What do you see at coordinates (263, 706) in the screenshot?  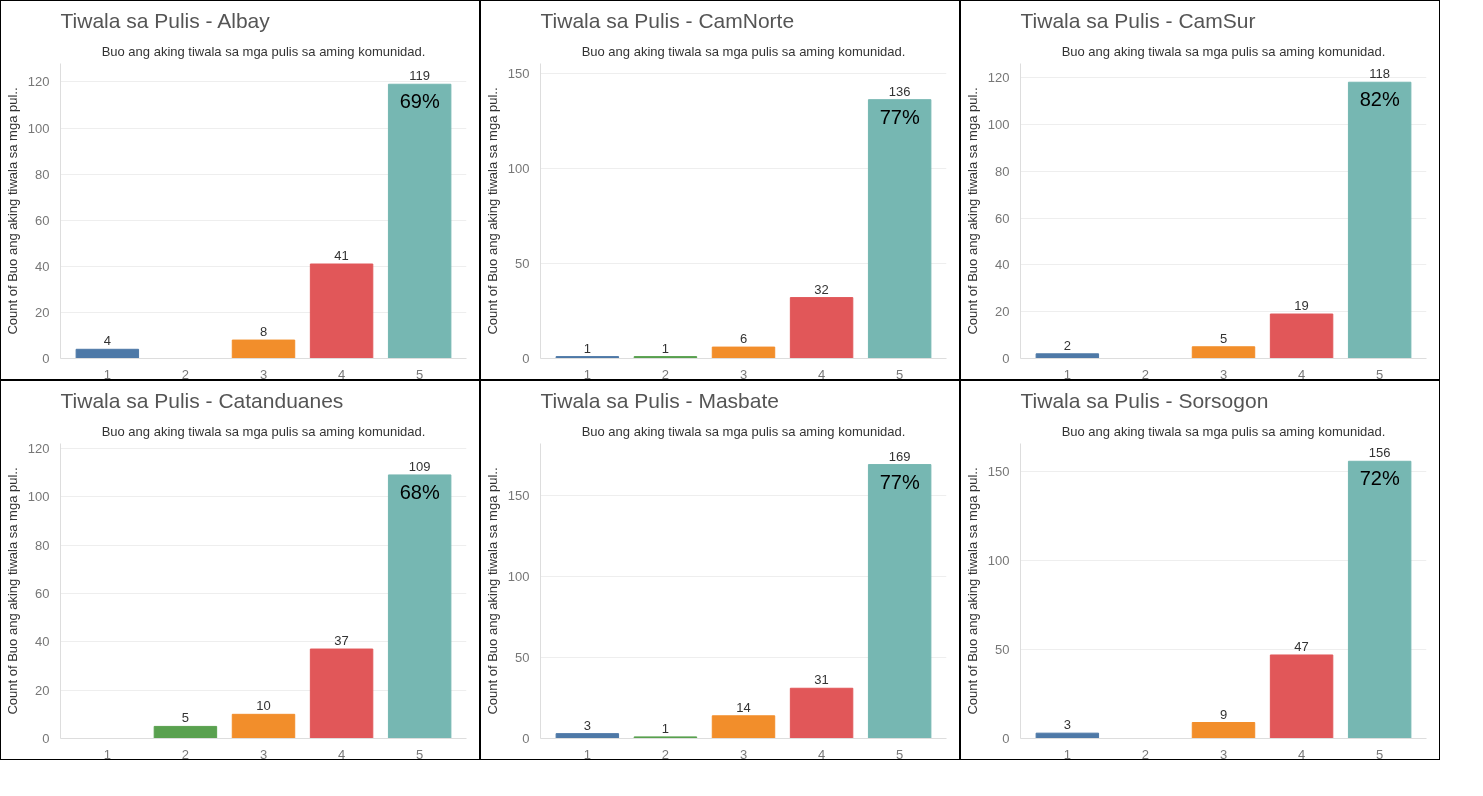 I see `data-label: 10` at bounding box center [263, 706].